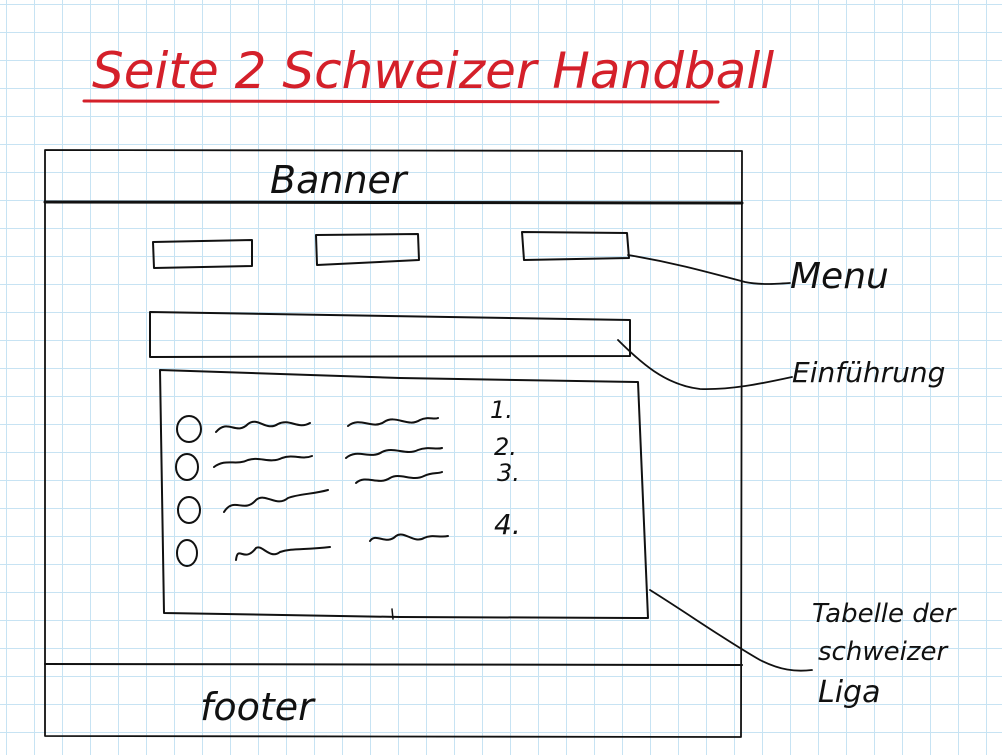 The height and width of the screenshot is (755, 1002). I want to click on banner-divider, so click(393, 202).